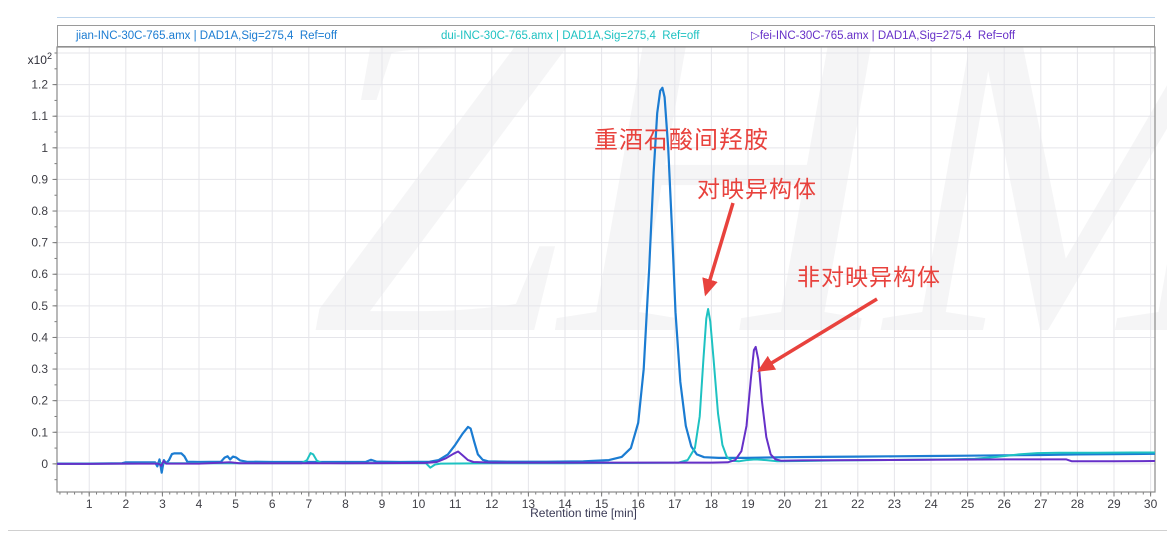  What do you see at coordinates (39, 85) in the screenshot?
I see `y-tick-label: 1.2` at bounding box center [39, 85].